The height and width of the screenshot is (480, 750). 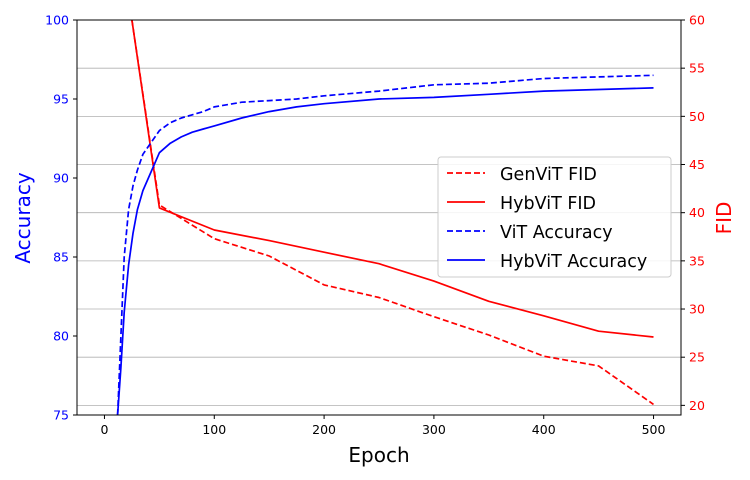 What do you see at coordinates (61, 178) in the screenshot?
I see `y-left-tick-label: 90` at bounding box center [61, 178].